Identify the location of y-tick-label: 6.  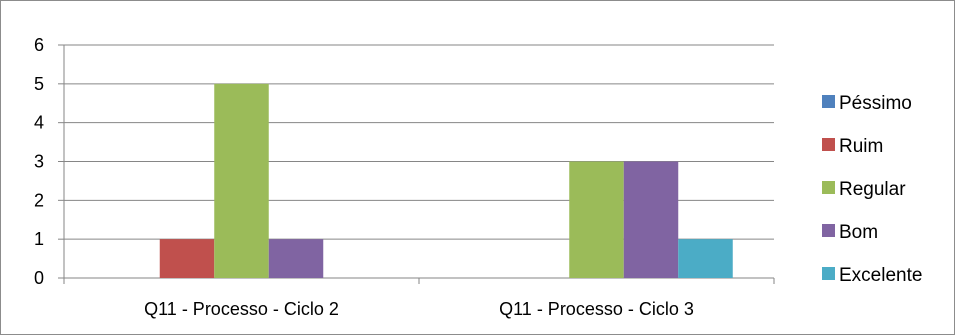
(39, 45).